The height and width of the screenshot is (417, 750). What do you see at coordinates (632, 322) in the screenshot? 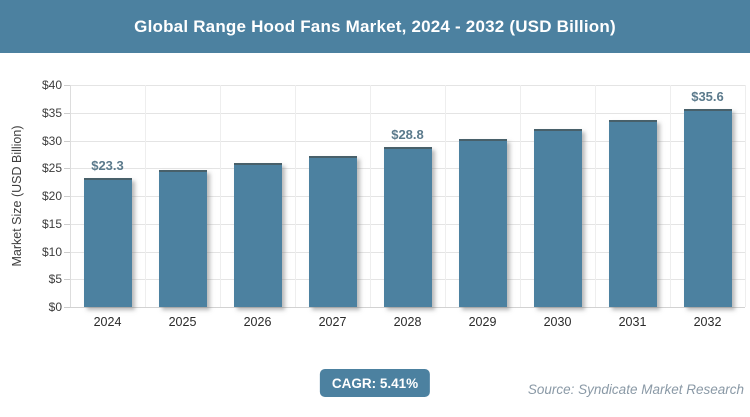
I see `x-tick-label: 2031` at bounding box center [632, 322].